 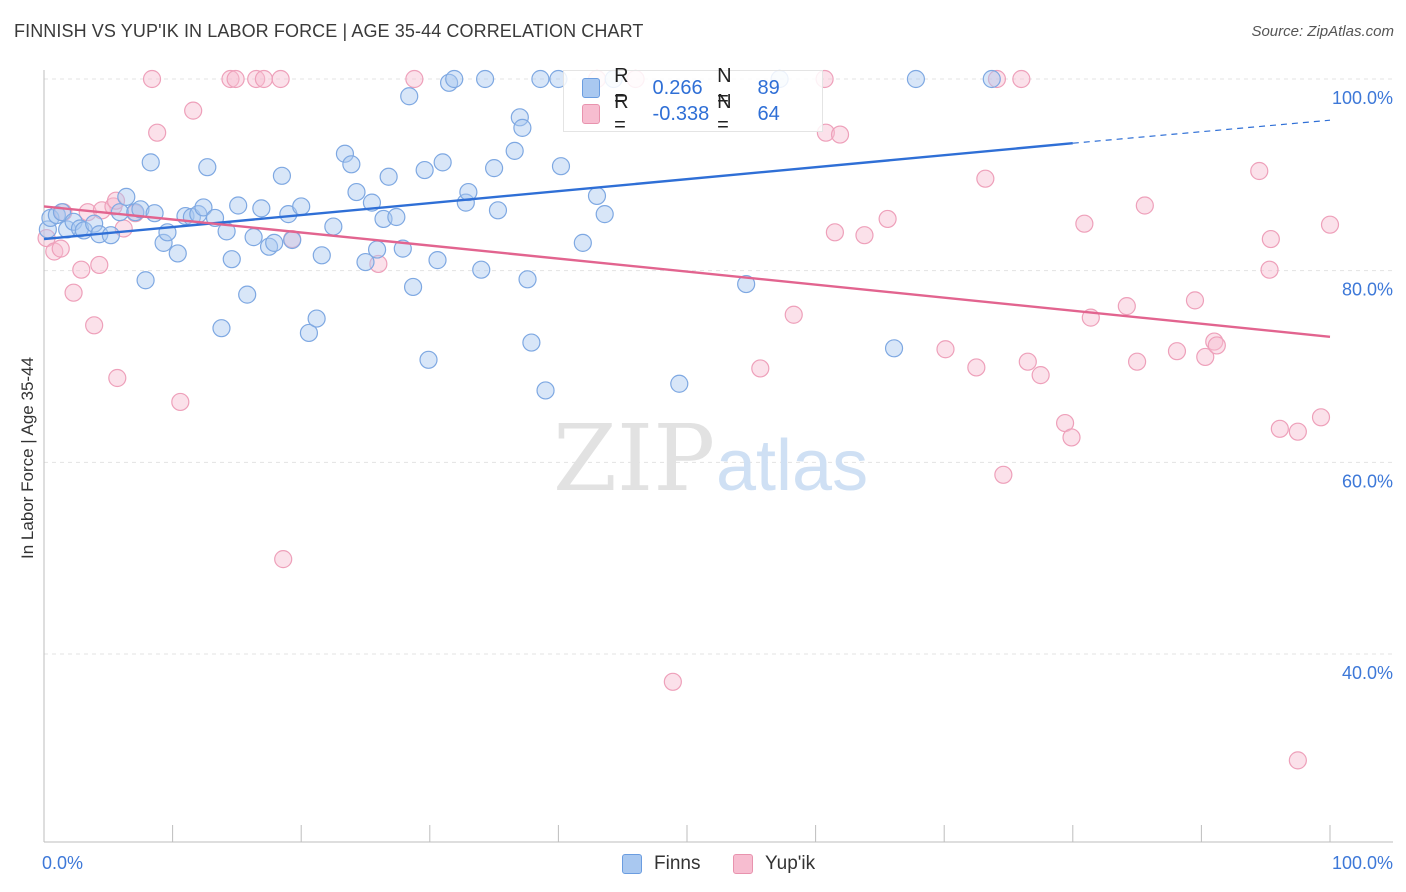 What do you see at coordinates (1322, 31) in the screenshot?
I see `source-credit: Source: ZipAtlas.com` at bounding box center [1322, 31].